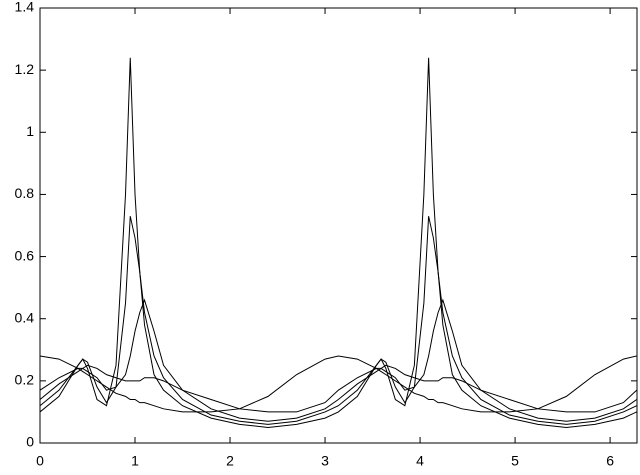 This screenshot has width=640, height=475. What do you see at coordinates (610, 461) in the screenshot?
I see `x-tick-label: 6` at bounding box center [610, 461].